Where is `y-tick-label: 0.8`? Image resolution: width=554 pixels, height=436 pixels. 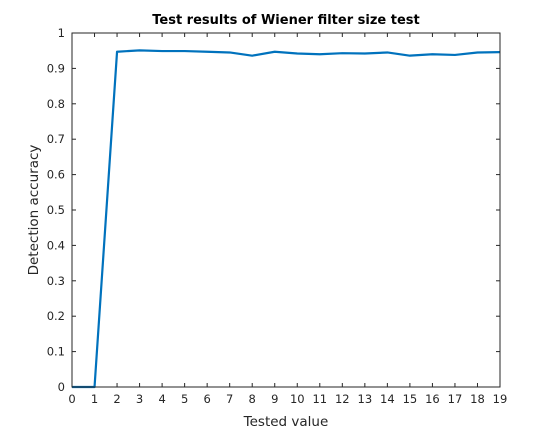
y-tick-label: 0.8 is located at coordinates (56, 104).